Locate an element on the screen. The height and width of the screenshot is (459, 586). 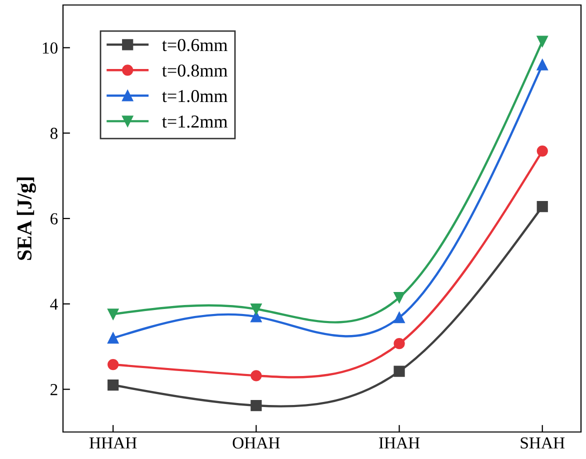
legend-label: t=1.0mm is located at coordinates (195, 96).